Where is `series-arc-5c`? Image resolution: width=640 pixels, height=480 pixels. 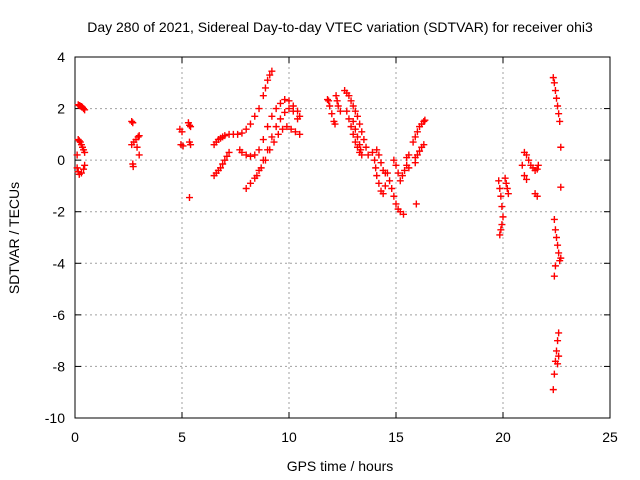 series-arc-5c is located at coordinates (189, 198).